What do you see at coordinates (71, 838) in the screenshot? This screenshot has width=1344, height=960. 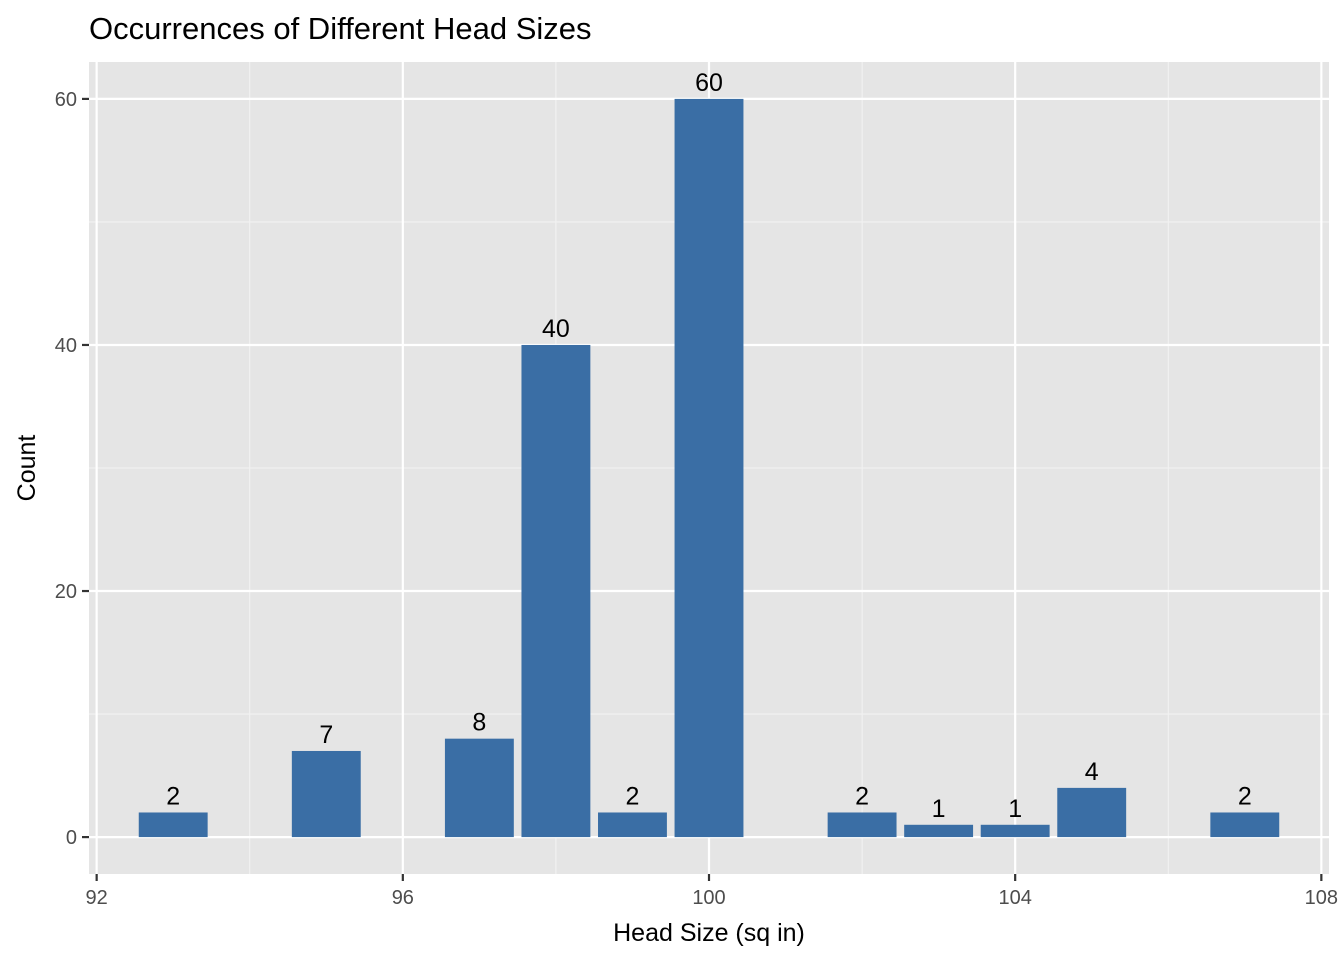 I see `y-tick-label: 0` at bounding box center [71, 838].